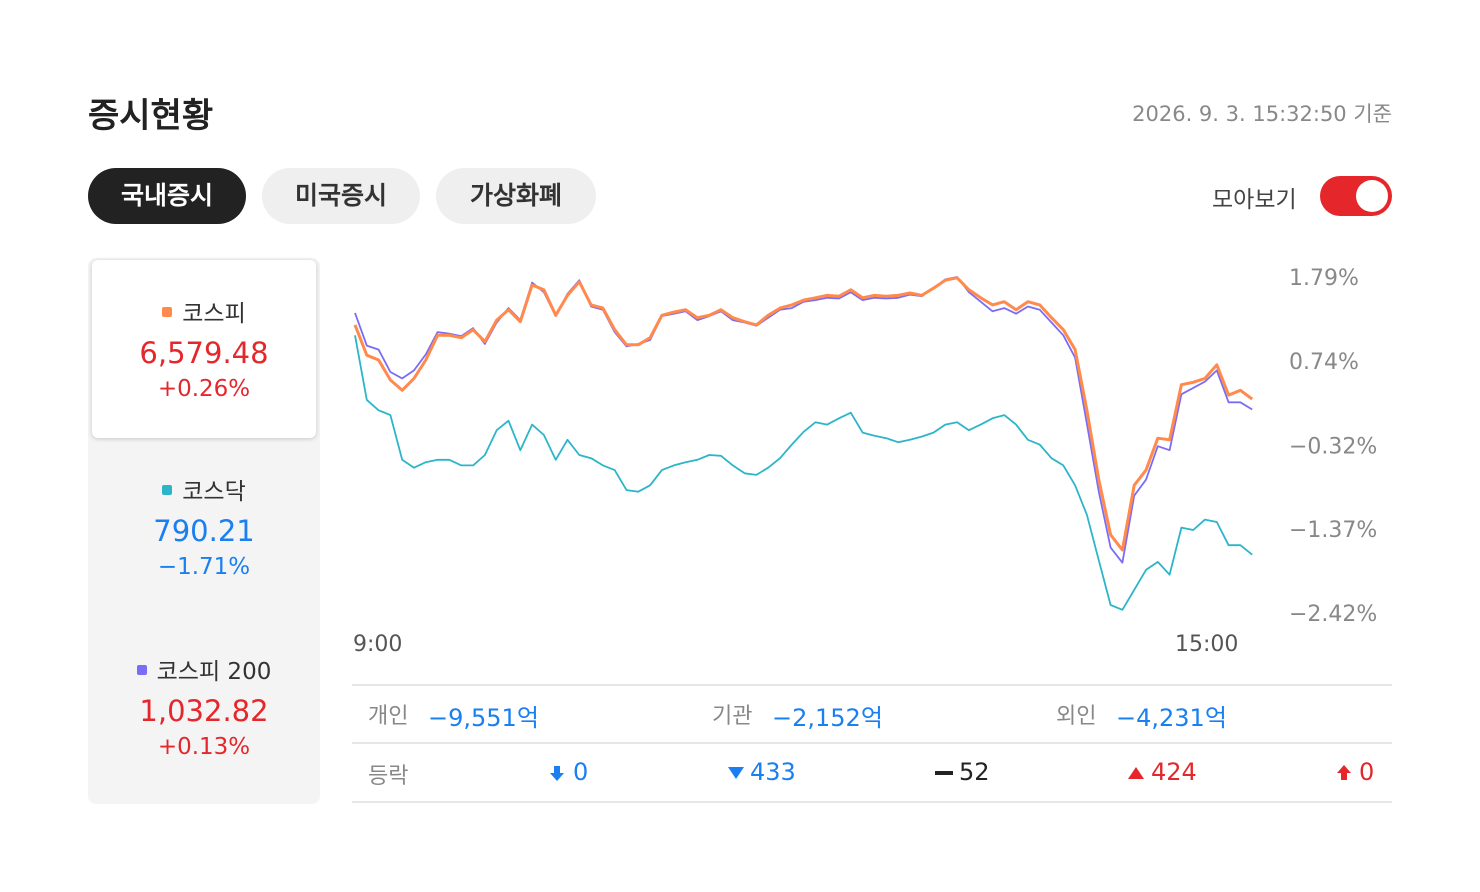  I want to click on index-value: 6,579.48, so click(204, 353).